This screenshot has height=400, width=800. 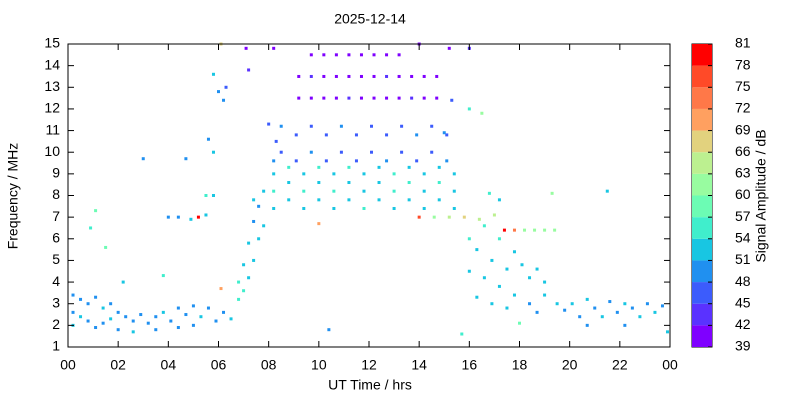 I want to click on x-tick-label: 02, so click(x=118, y=365).